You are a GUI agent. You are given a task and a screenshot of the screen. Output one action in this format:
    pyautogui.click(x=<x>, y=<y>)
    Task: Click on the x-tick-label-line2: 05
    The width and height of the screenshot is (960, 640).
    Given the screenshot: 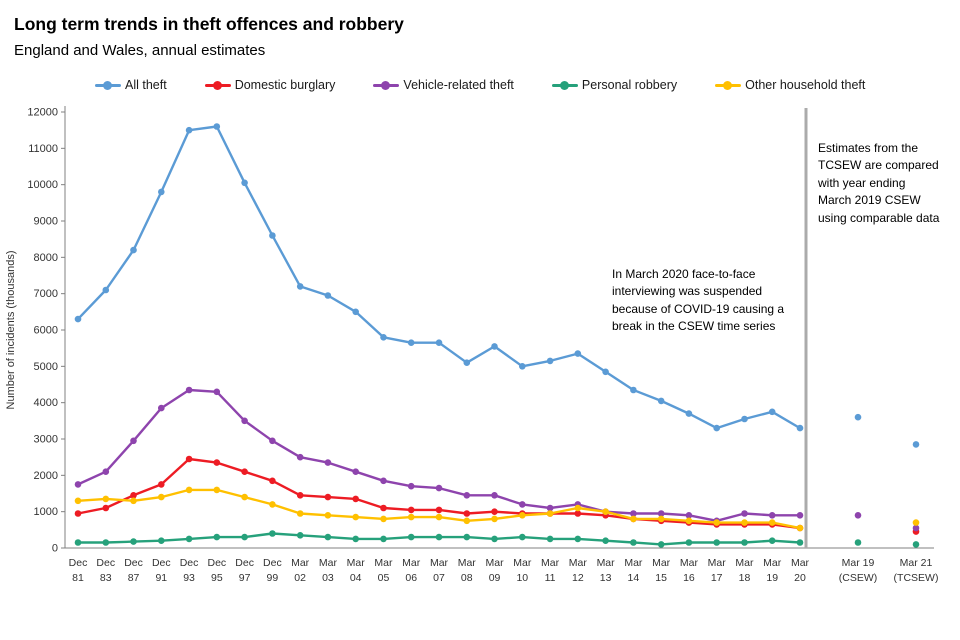 What is the action you would take?
    pyautogui.click(x=384, y=578)
    